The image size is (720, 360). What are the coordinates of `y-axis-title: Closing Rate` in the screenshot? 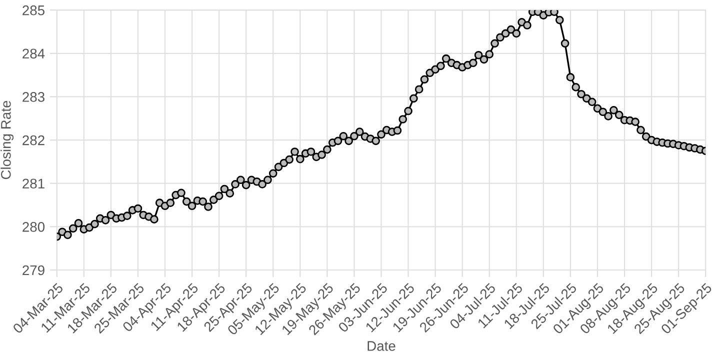 It's located at (7, 140).